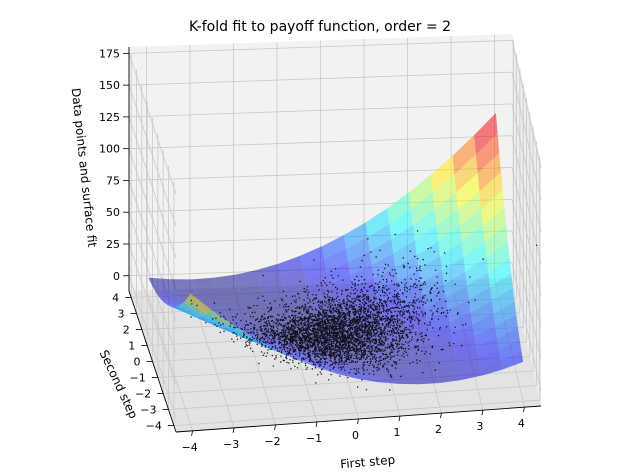 The width and height of the screenshot is (640, 476). I want to click on y-tick-label: −4, so click(154, 426).